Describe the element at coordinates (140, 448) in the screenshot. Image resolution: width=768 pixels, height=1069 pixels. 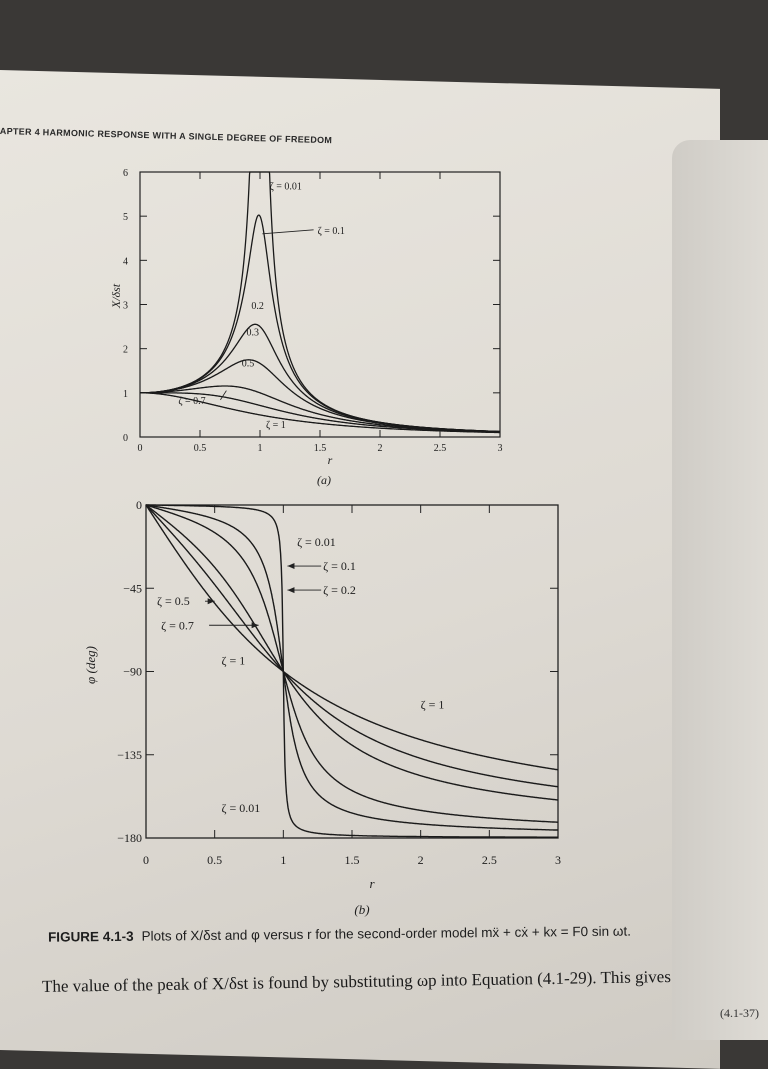
I see `panel-a-xtick-label: 0` at that location.